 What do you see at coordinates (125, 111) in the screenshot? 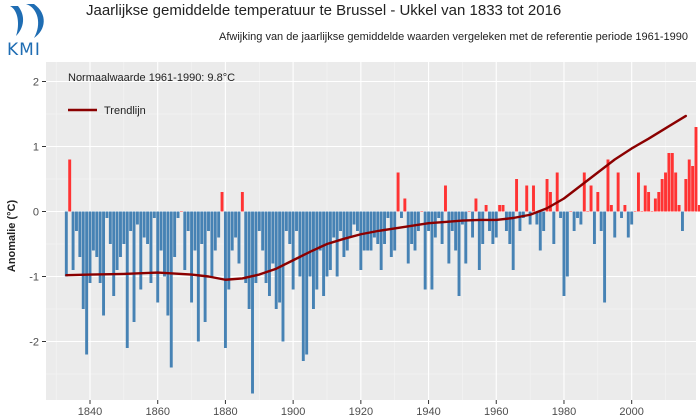
I see `legend-trend-label: Trendlijn` at bounding box center [125, 111].